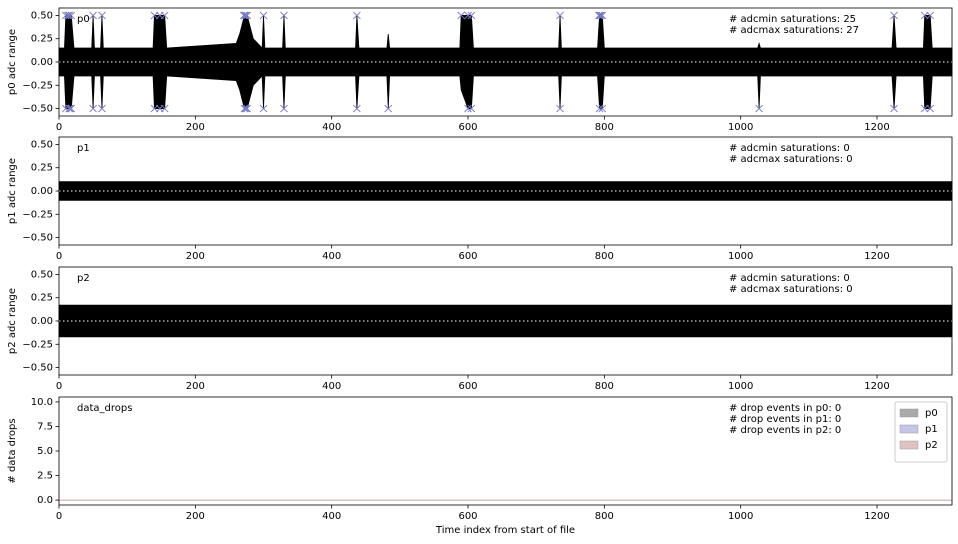 The image size is (958, 544). What do you see at coordinates (83, 148) in the screenshot?
I see `panel-label: p1` at bounding box center [83, 148].